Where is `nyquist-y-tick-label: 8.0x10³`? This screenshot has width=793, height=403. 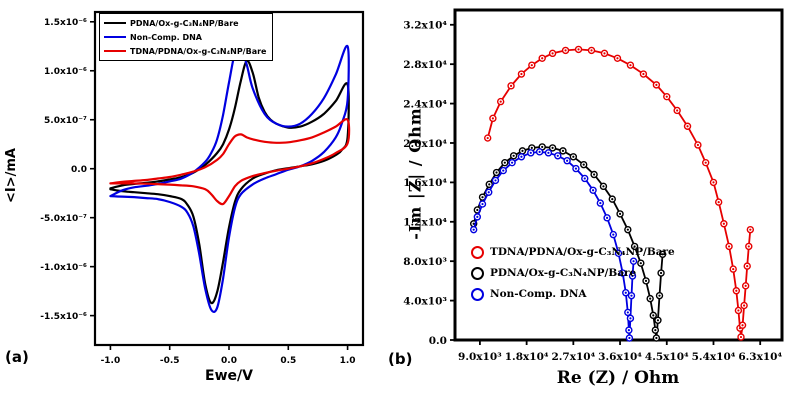
nyquist-y-tick-label: 8.0x10³ is located at coordinates (425, 262).